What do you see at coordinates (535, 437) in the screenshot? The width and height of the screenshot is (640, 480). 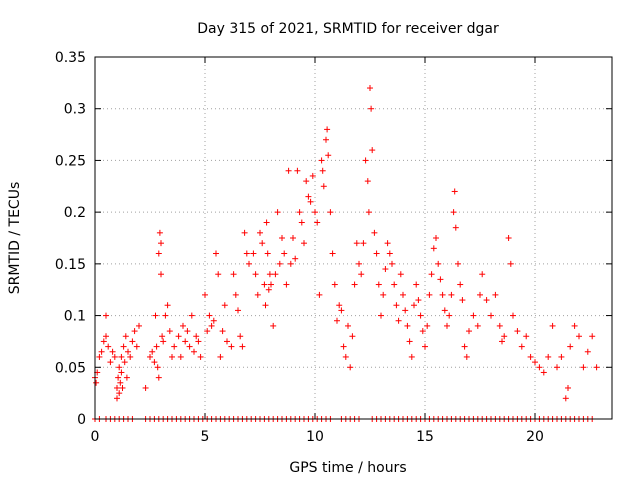 I see `x-tick-label: 20` at bounding box center [535, 437].